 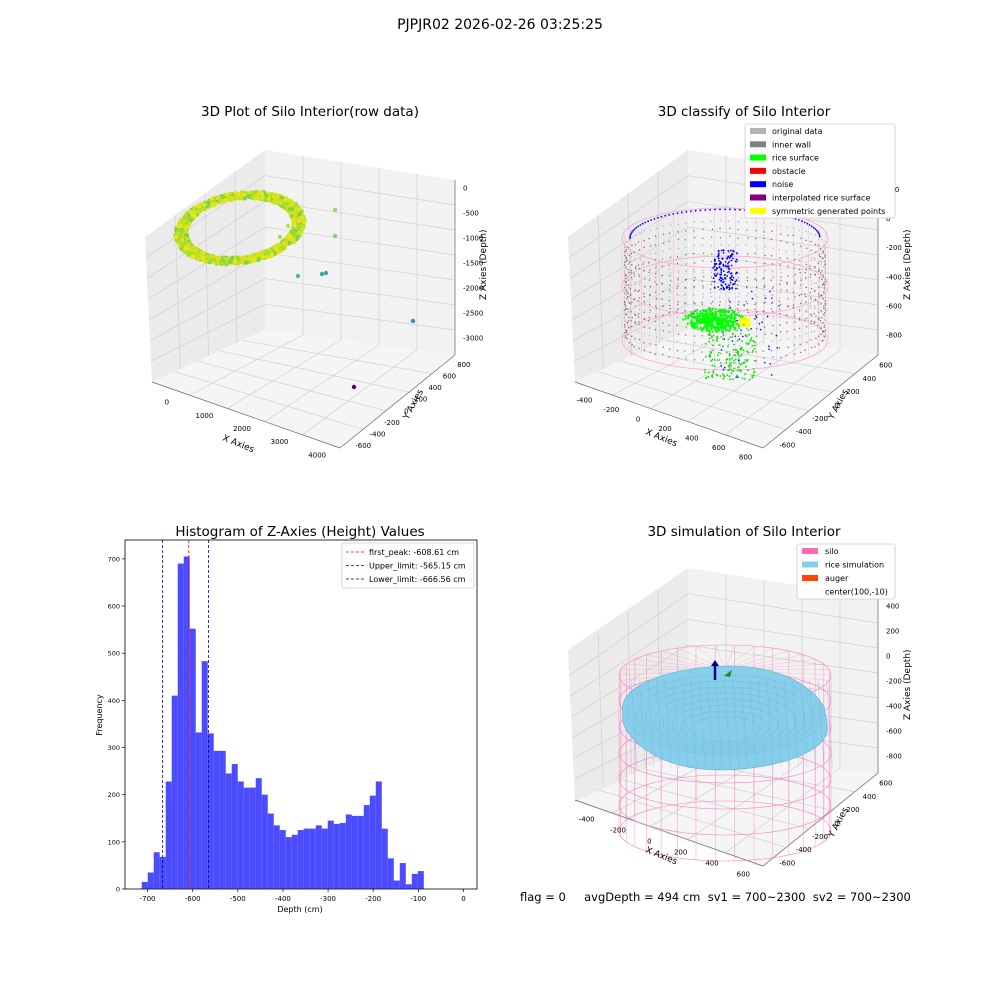 What do you see at coordinates (317, 455) in the screenshot?
I see `raw-x-tick: 4000` at bounding box center [317, 455].